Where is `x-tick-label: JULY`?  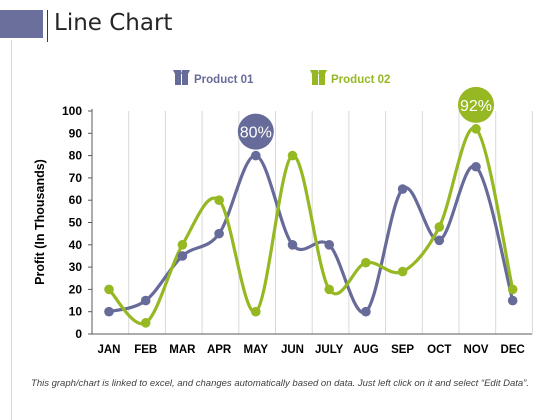 x-tick-label: JULY is located at coordinates (329, 350).